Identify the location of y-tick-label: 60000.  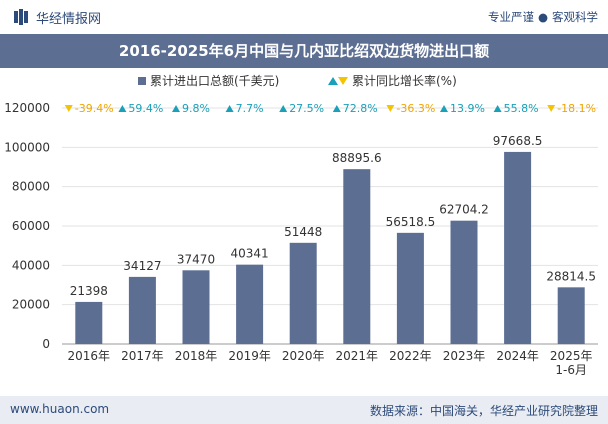
(31, 226).